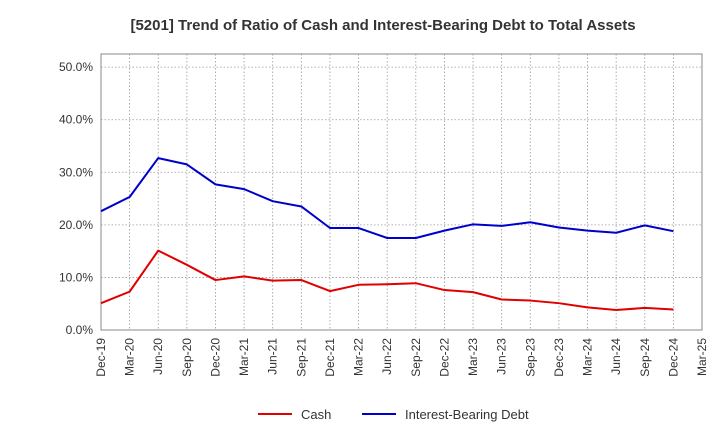 The height and width of the screenshot is (440, 720). I want to click on x-tick-label: Jun-22, so click(387, 356).